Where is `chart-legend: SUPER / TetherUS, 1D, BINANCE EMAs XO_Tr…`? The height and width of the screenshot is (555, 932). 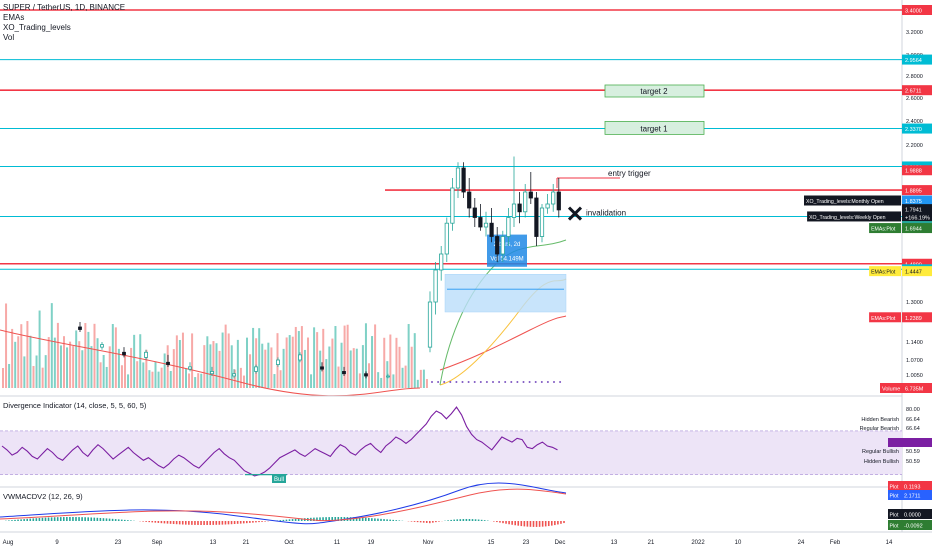
chart-legend: SUPER / TetherUS, 1D, BINANCE EMAs XO_Tr… is located at coordinates (64, 23).